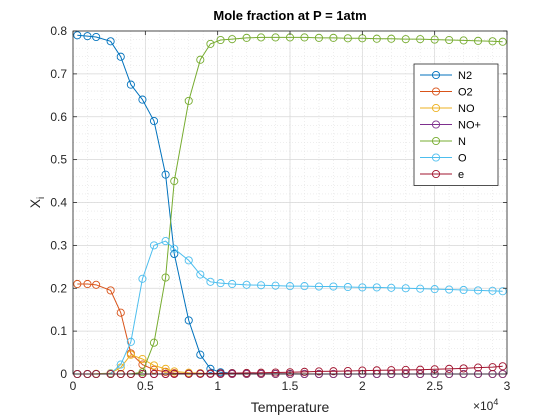 The image size is (560, 420). I want to click on legend-marker-n2, so click(436, 75).